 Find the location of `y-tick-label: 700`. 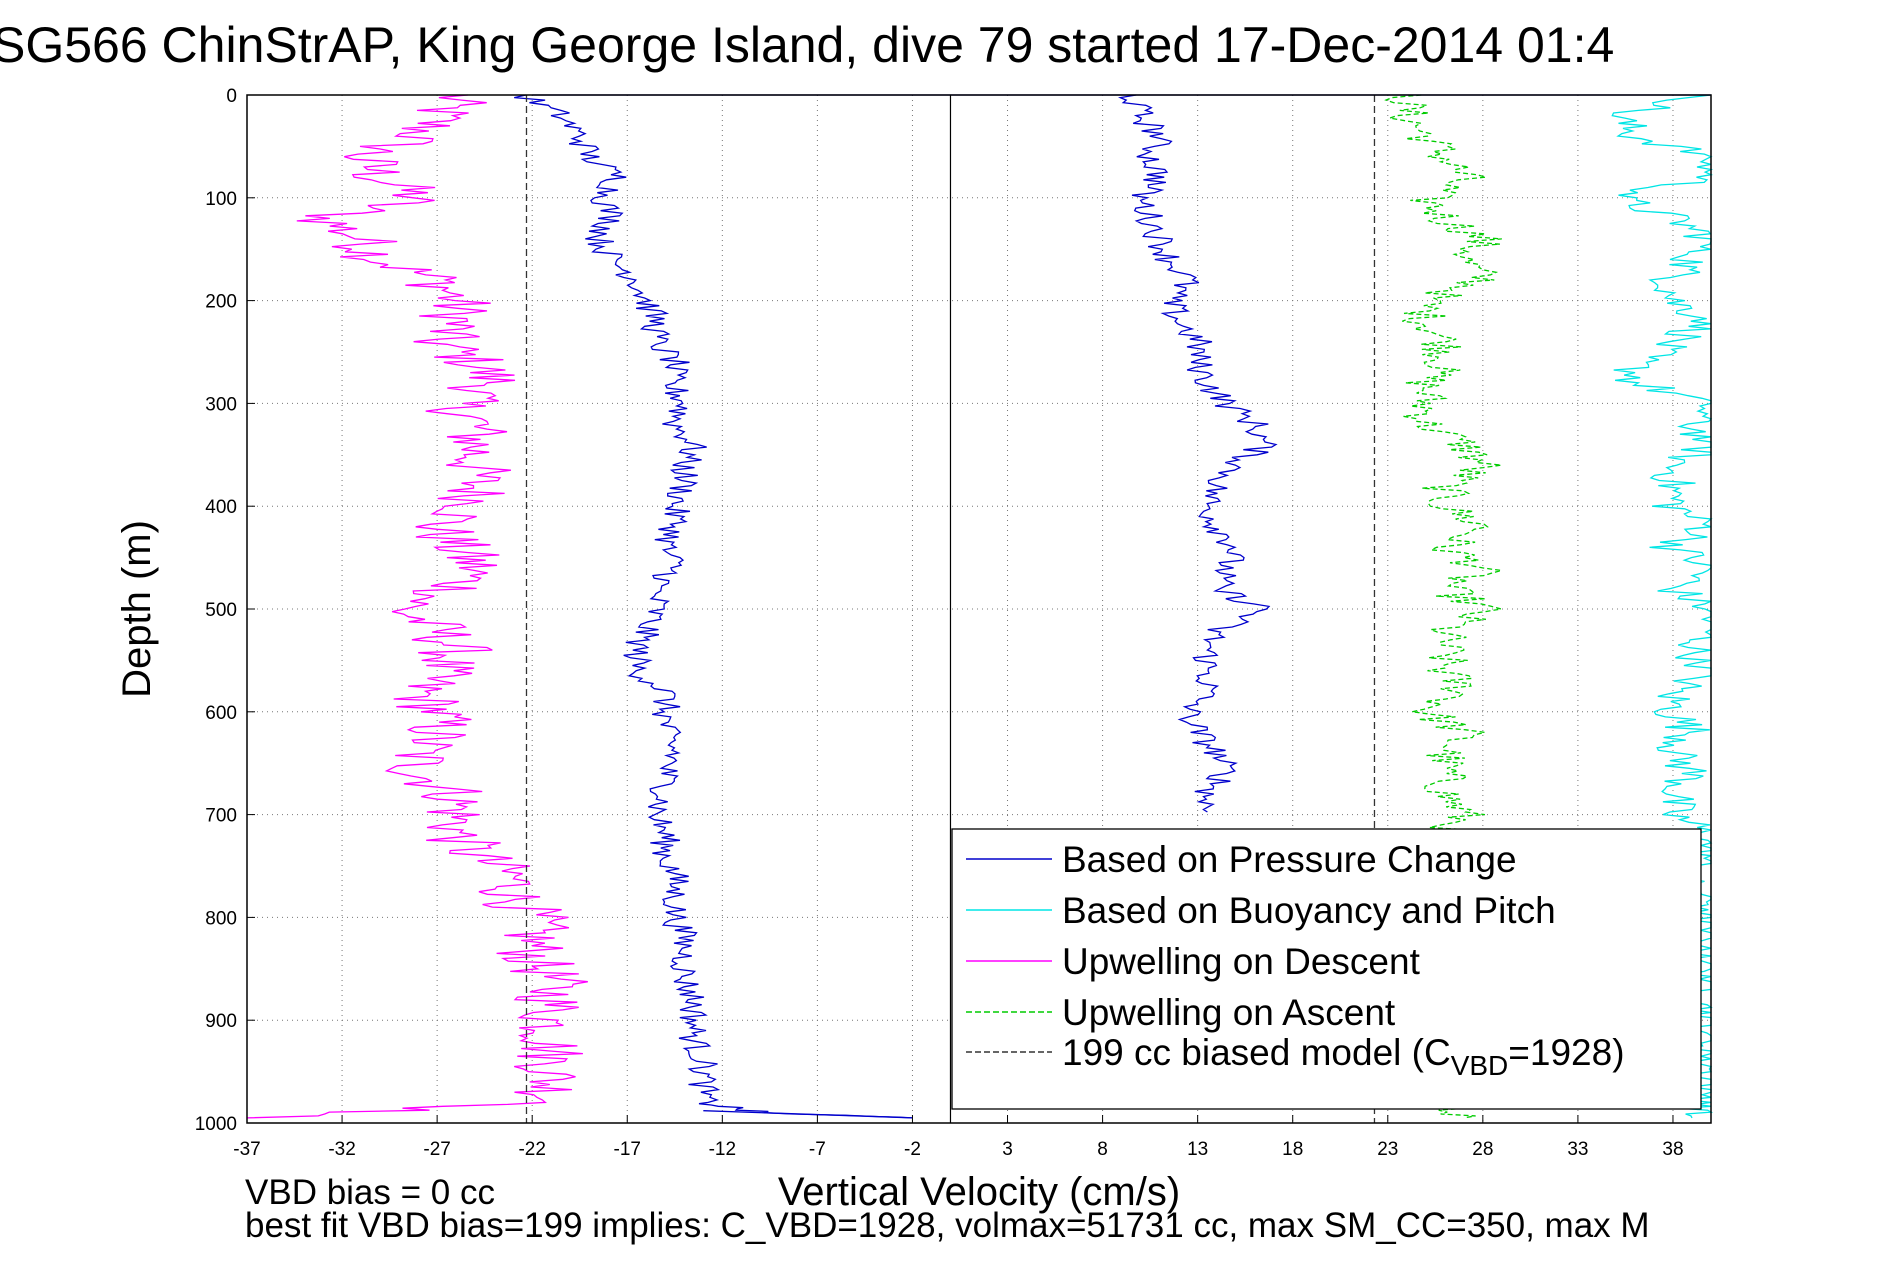

y-tick-label: 700 is located at coordinates (221, 816).